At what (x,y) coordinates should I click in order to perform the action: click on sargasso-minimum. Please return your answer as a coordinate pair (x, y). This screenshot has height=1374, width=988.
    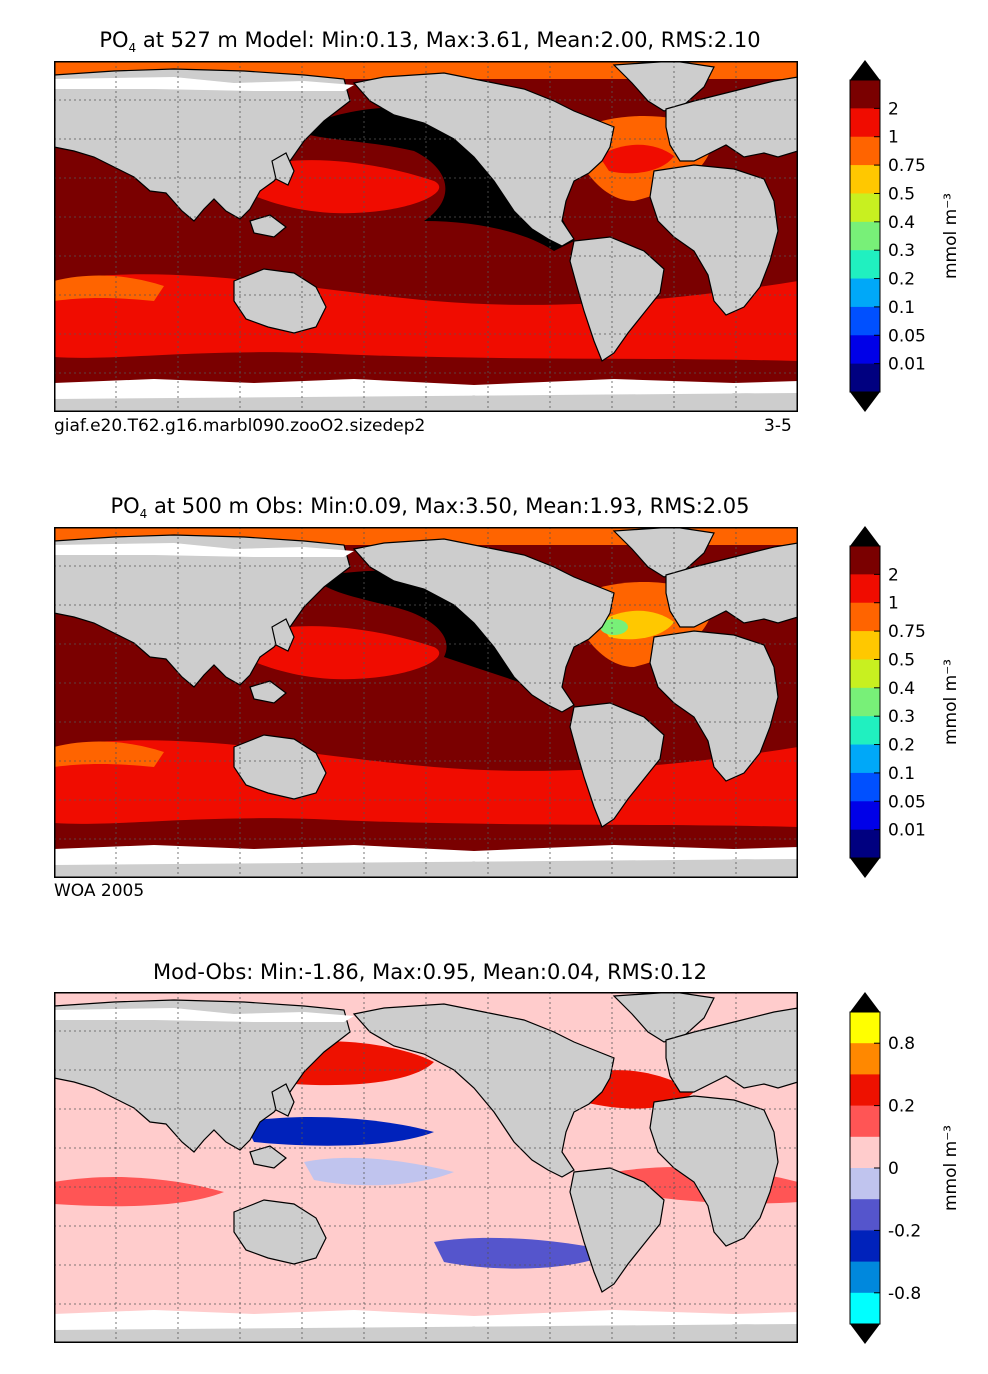
    Looking at the image, I should click on (614, 627).